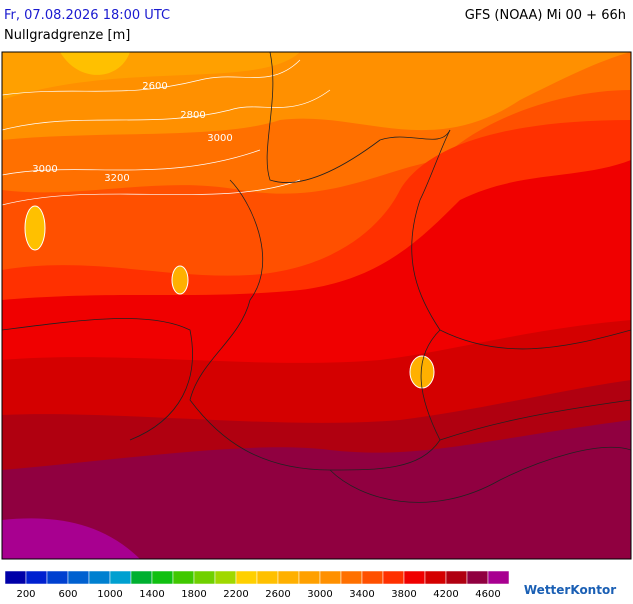 The image size is (633, 604). Describe the element at coordinates (67, 594) in the screenshot. I see `legend-label: 600` at that location.